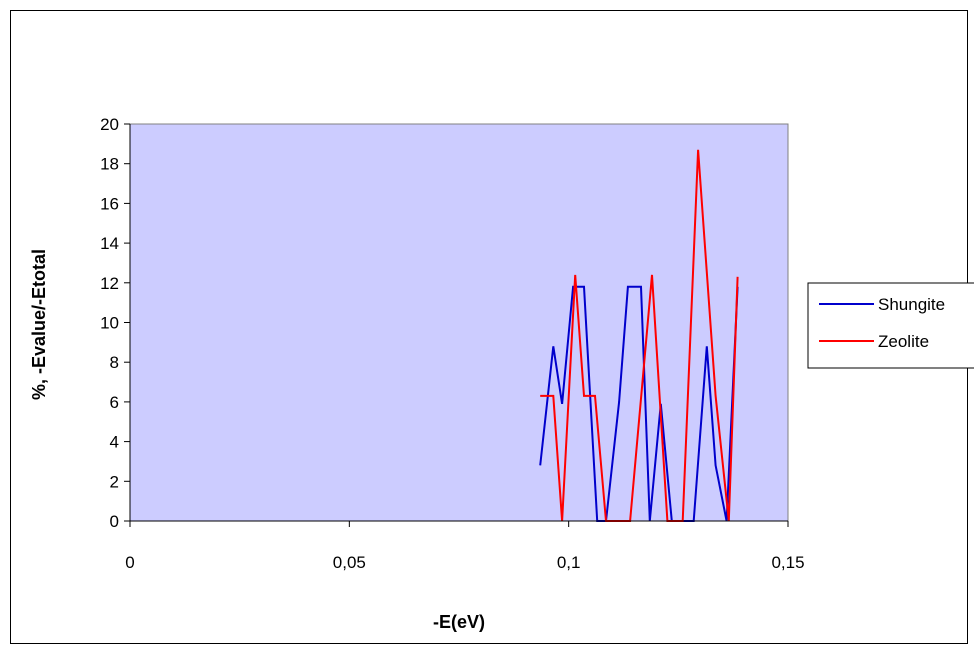  I want to click on y-tick-label: 6, so click(114, 402).